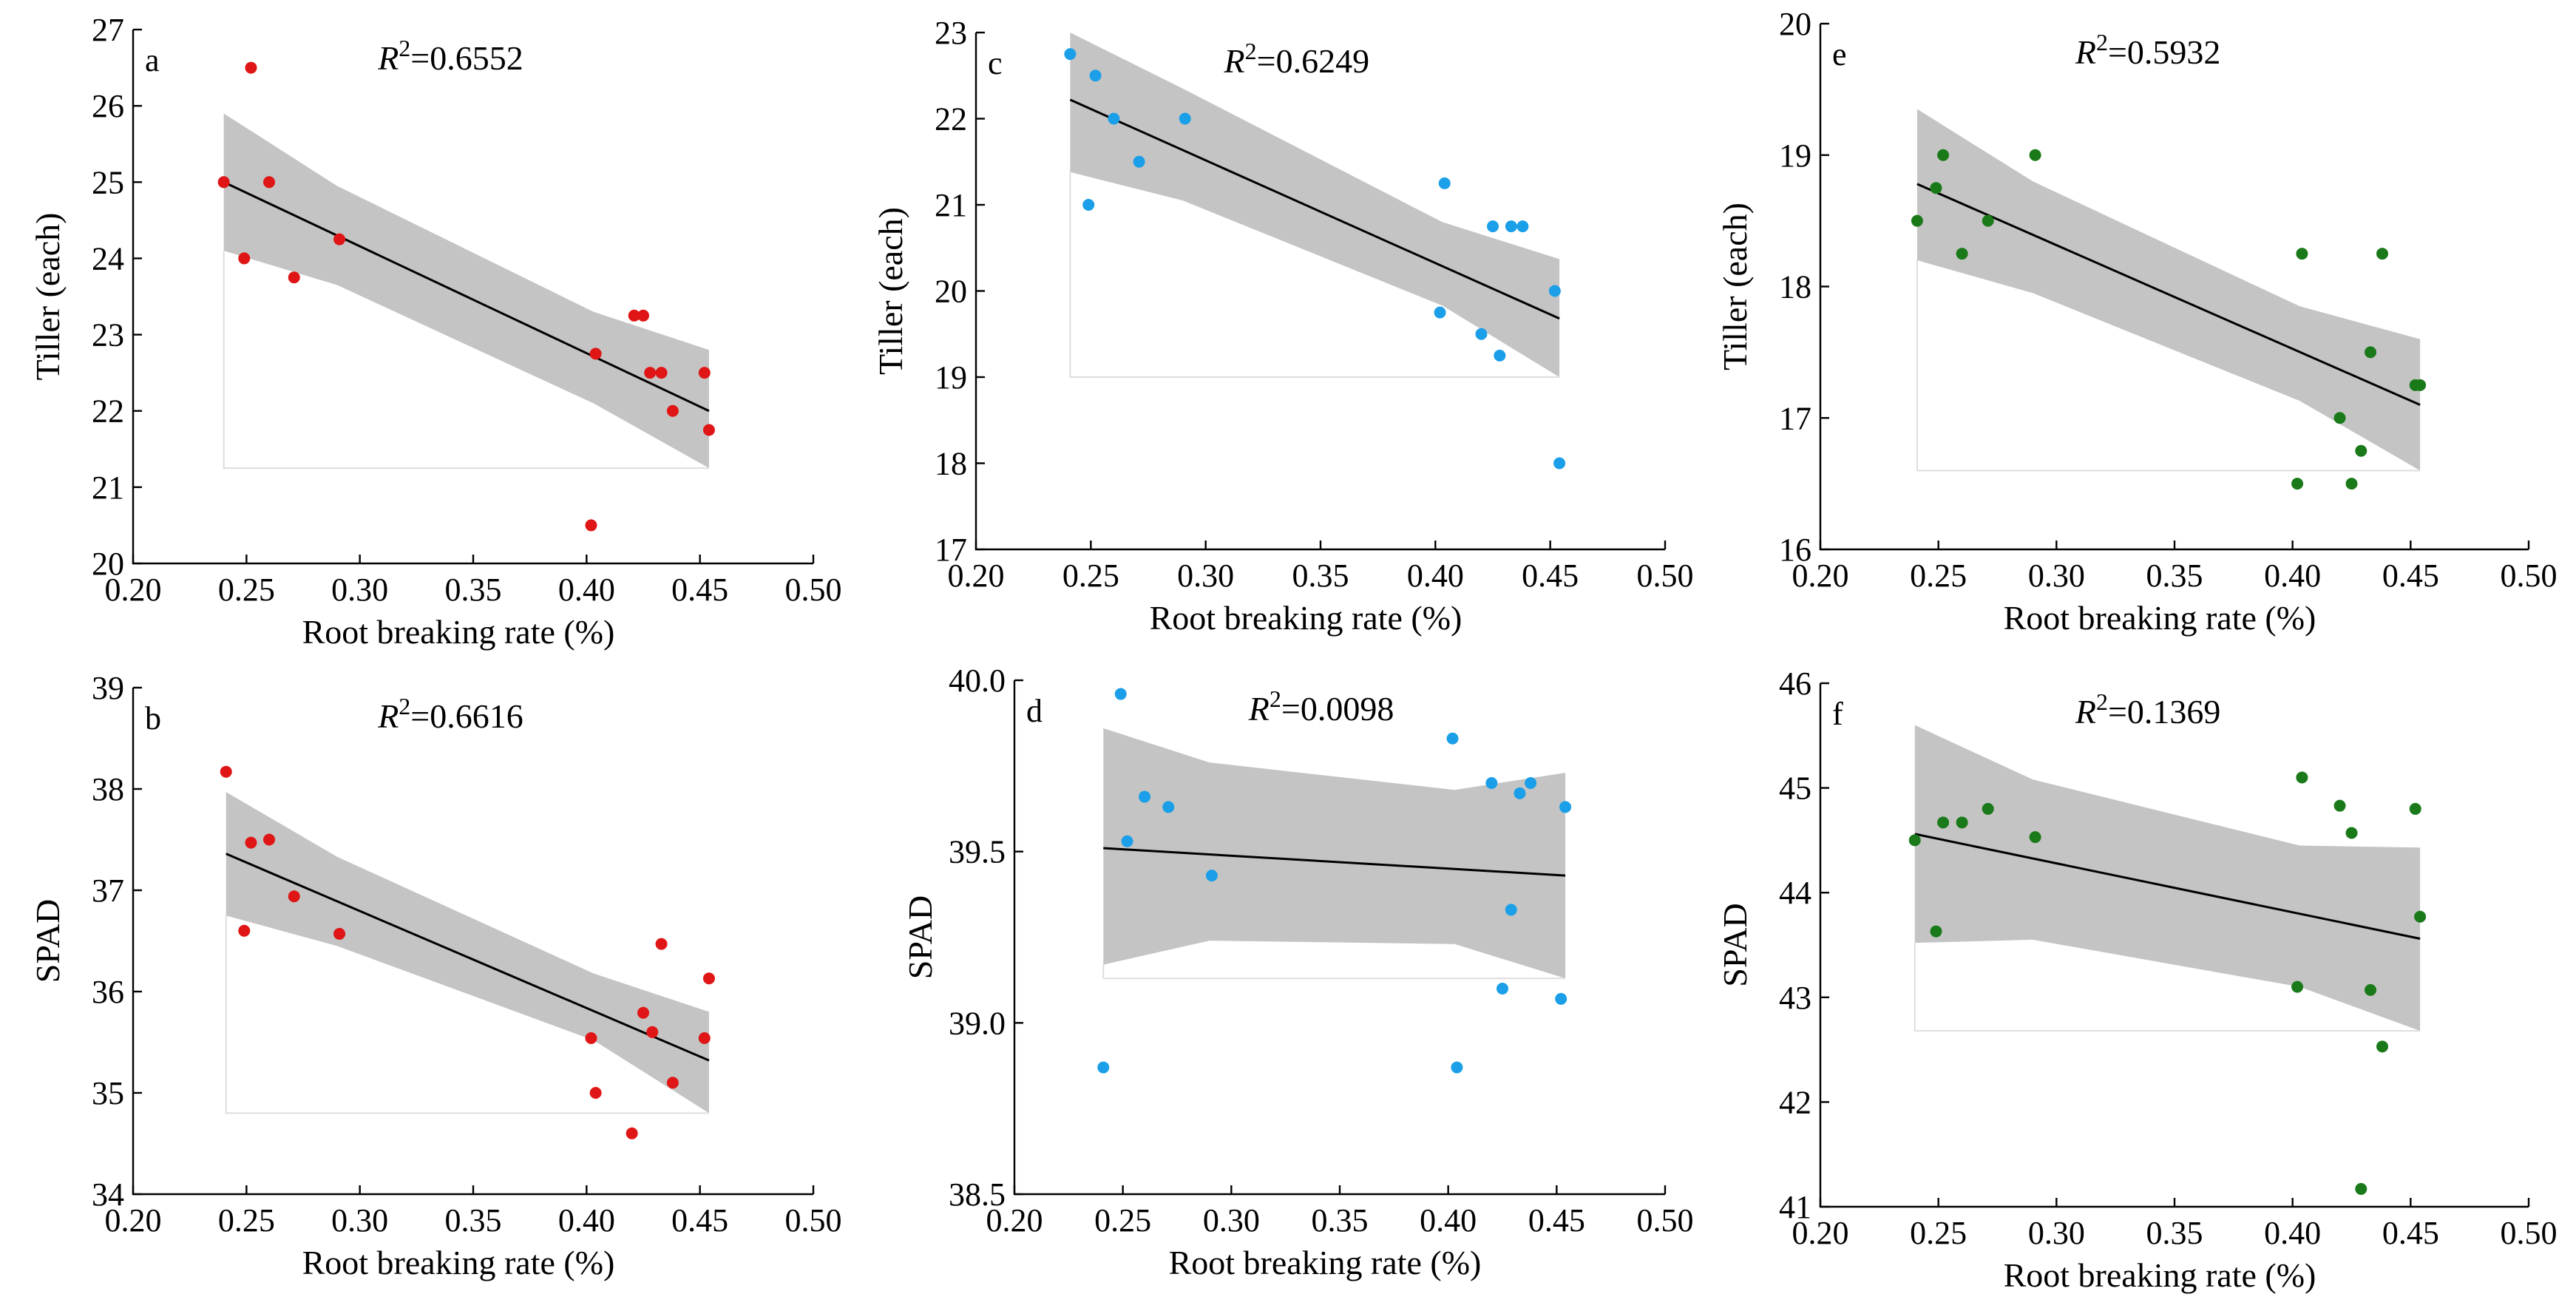 The image size is (2576, 1311). I want to click on y-tick-label: 46, so click(1795, 683).